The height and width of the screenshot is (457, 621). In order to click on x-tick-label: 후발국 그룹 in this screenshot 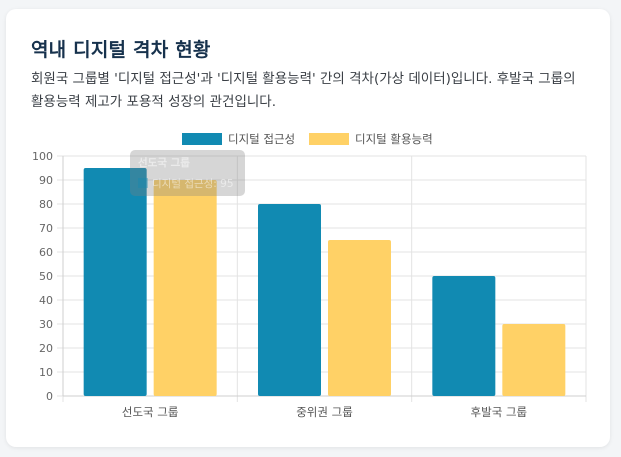, I will do `click(499, 412)`.